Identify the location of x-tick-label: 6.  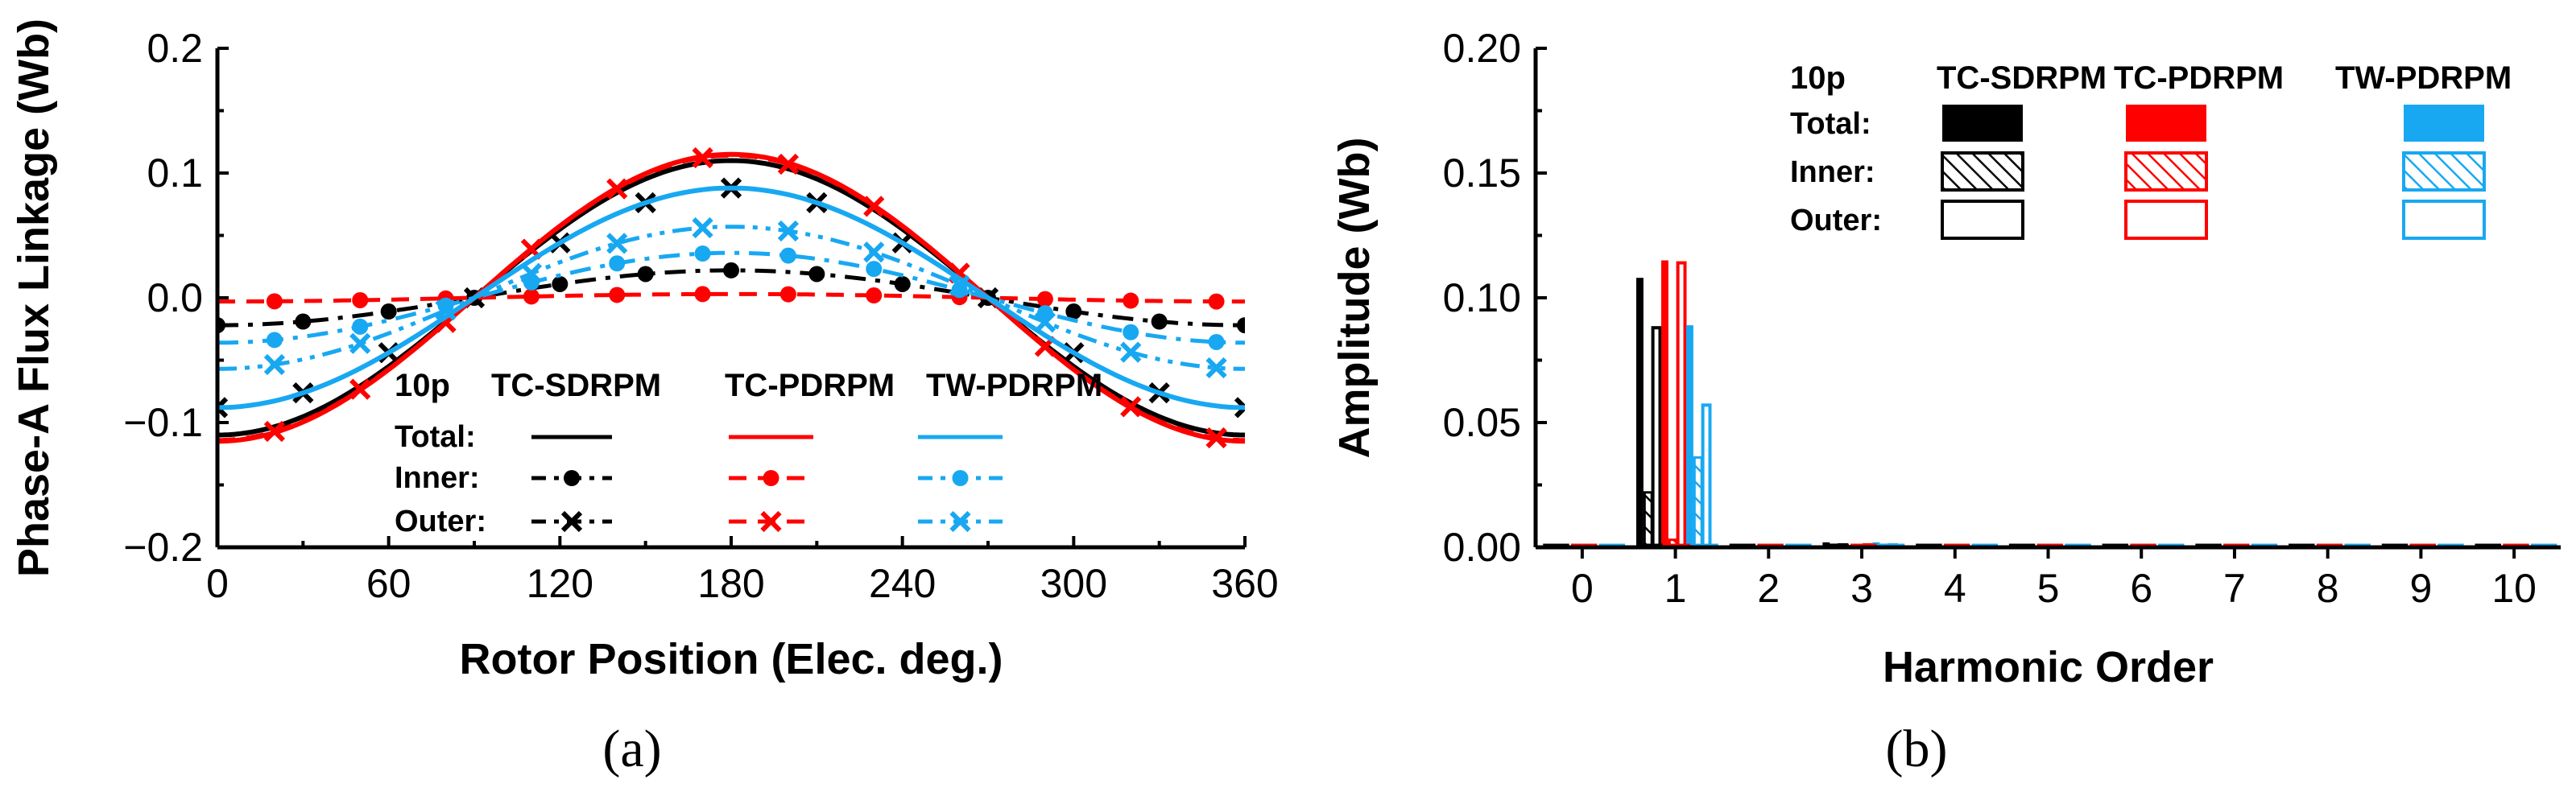
(2141, 588).